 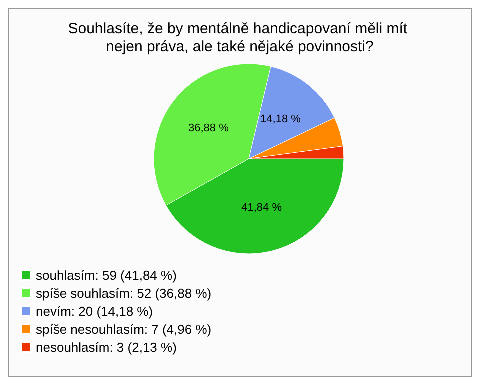 I want to click on data-label: 41,84 %, so click(x=262, y=208).